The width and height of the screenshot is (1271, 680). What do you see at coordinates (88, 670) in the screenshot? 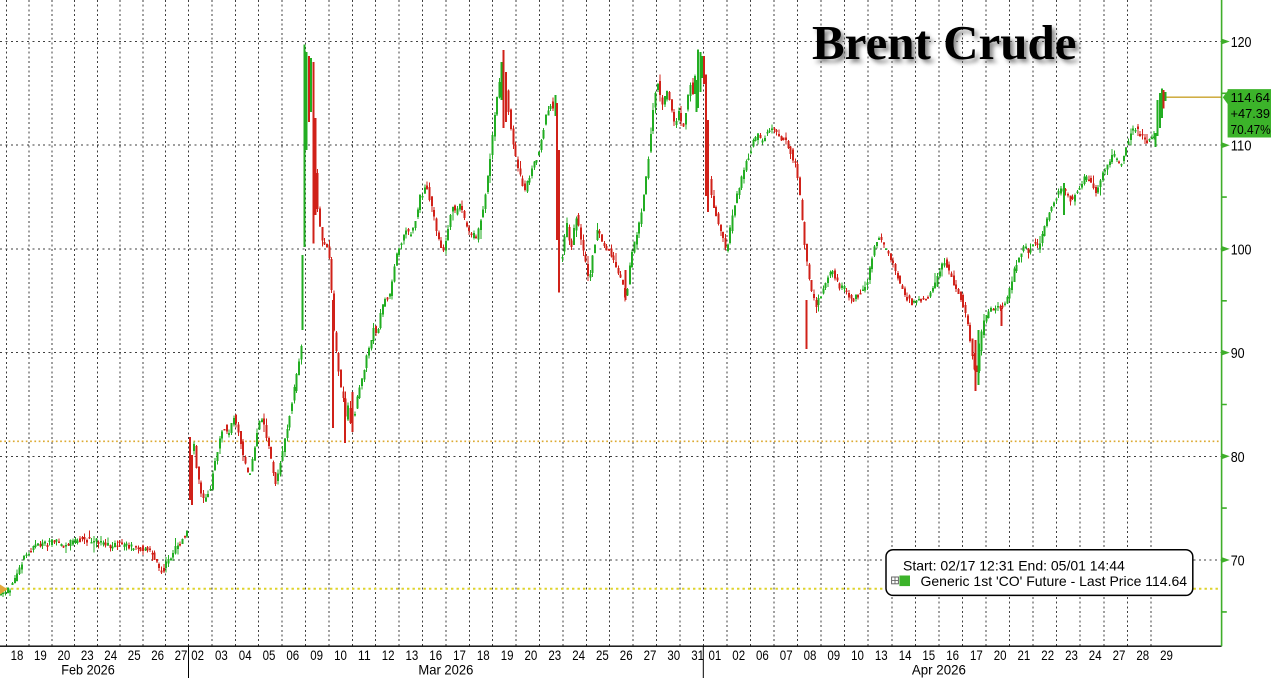
I see `svg-text: Feb 2026` at bounding box center [88, 670].